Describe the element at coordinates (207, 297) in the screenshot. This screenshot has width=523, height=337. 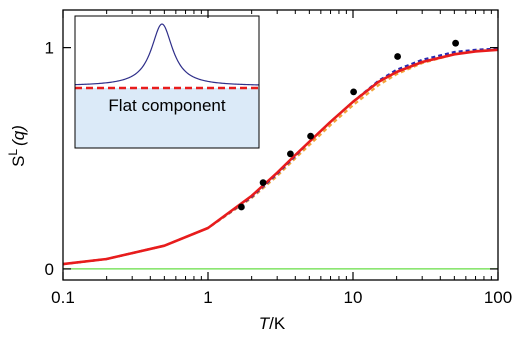
I see `x-tick-label: 1` at that location.